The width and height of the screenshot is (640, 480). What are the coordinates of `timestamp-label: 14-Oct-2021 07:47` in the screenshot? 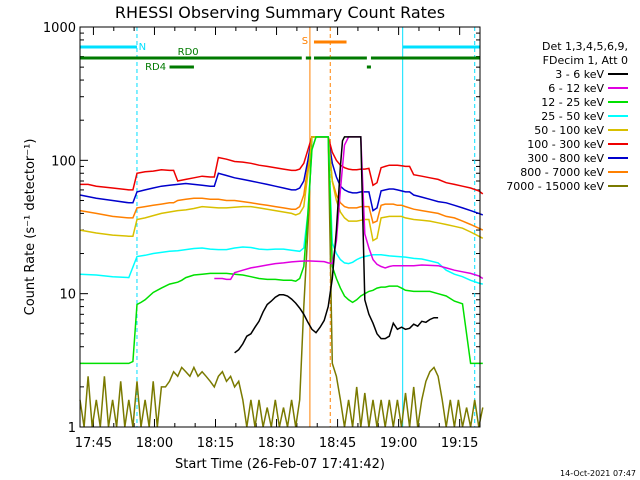 It's located at (598, 473).